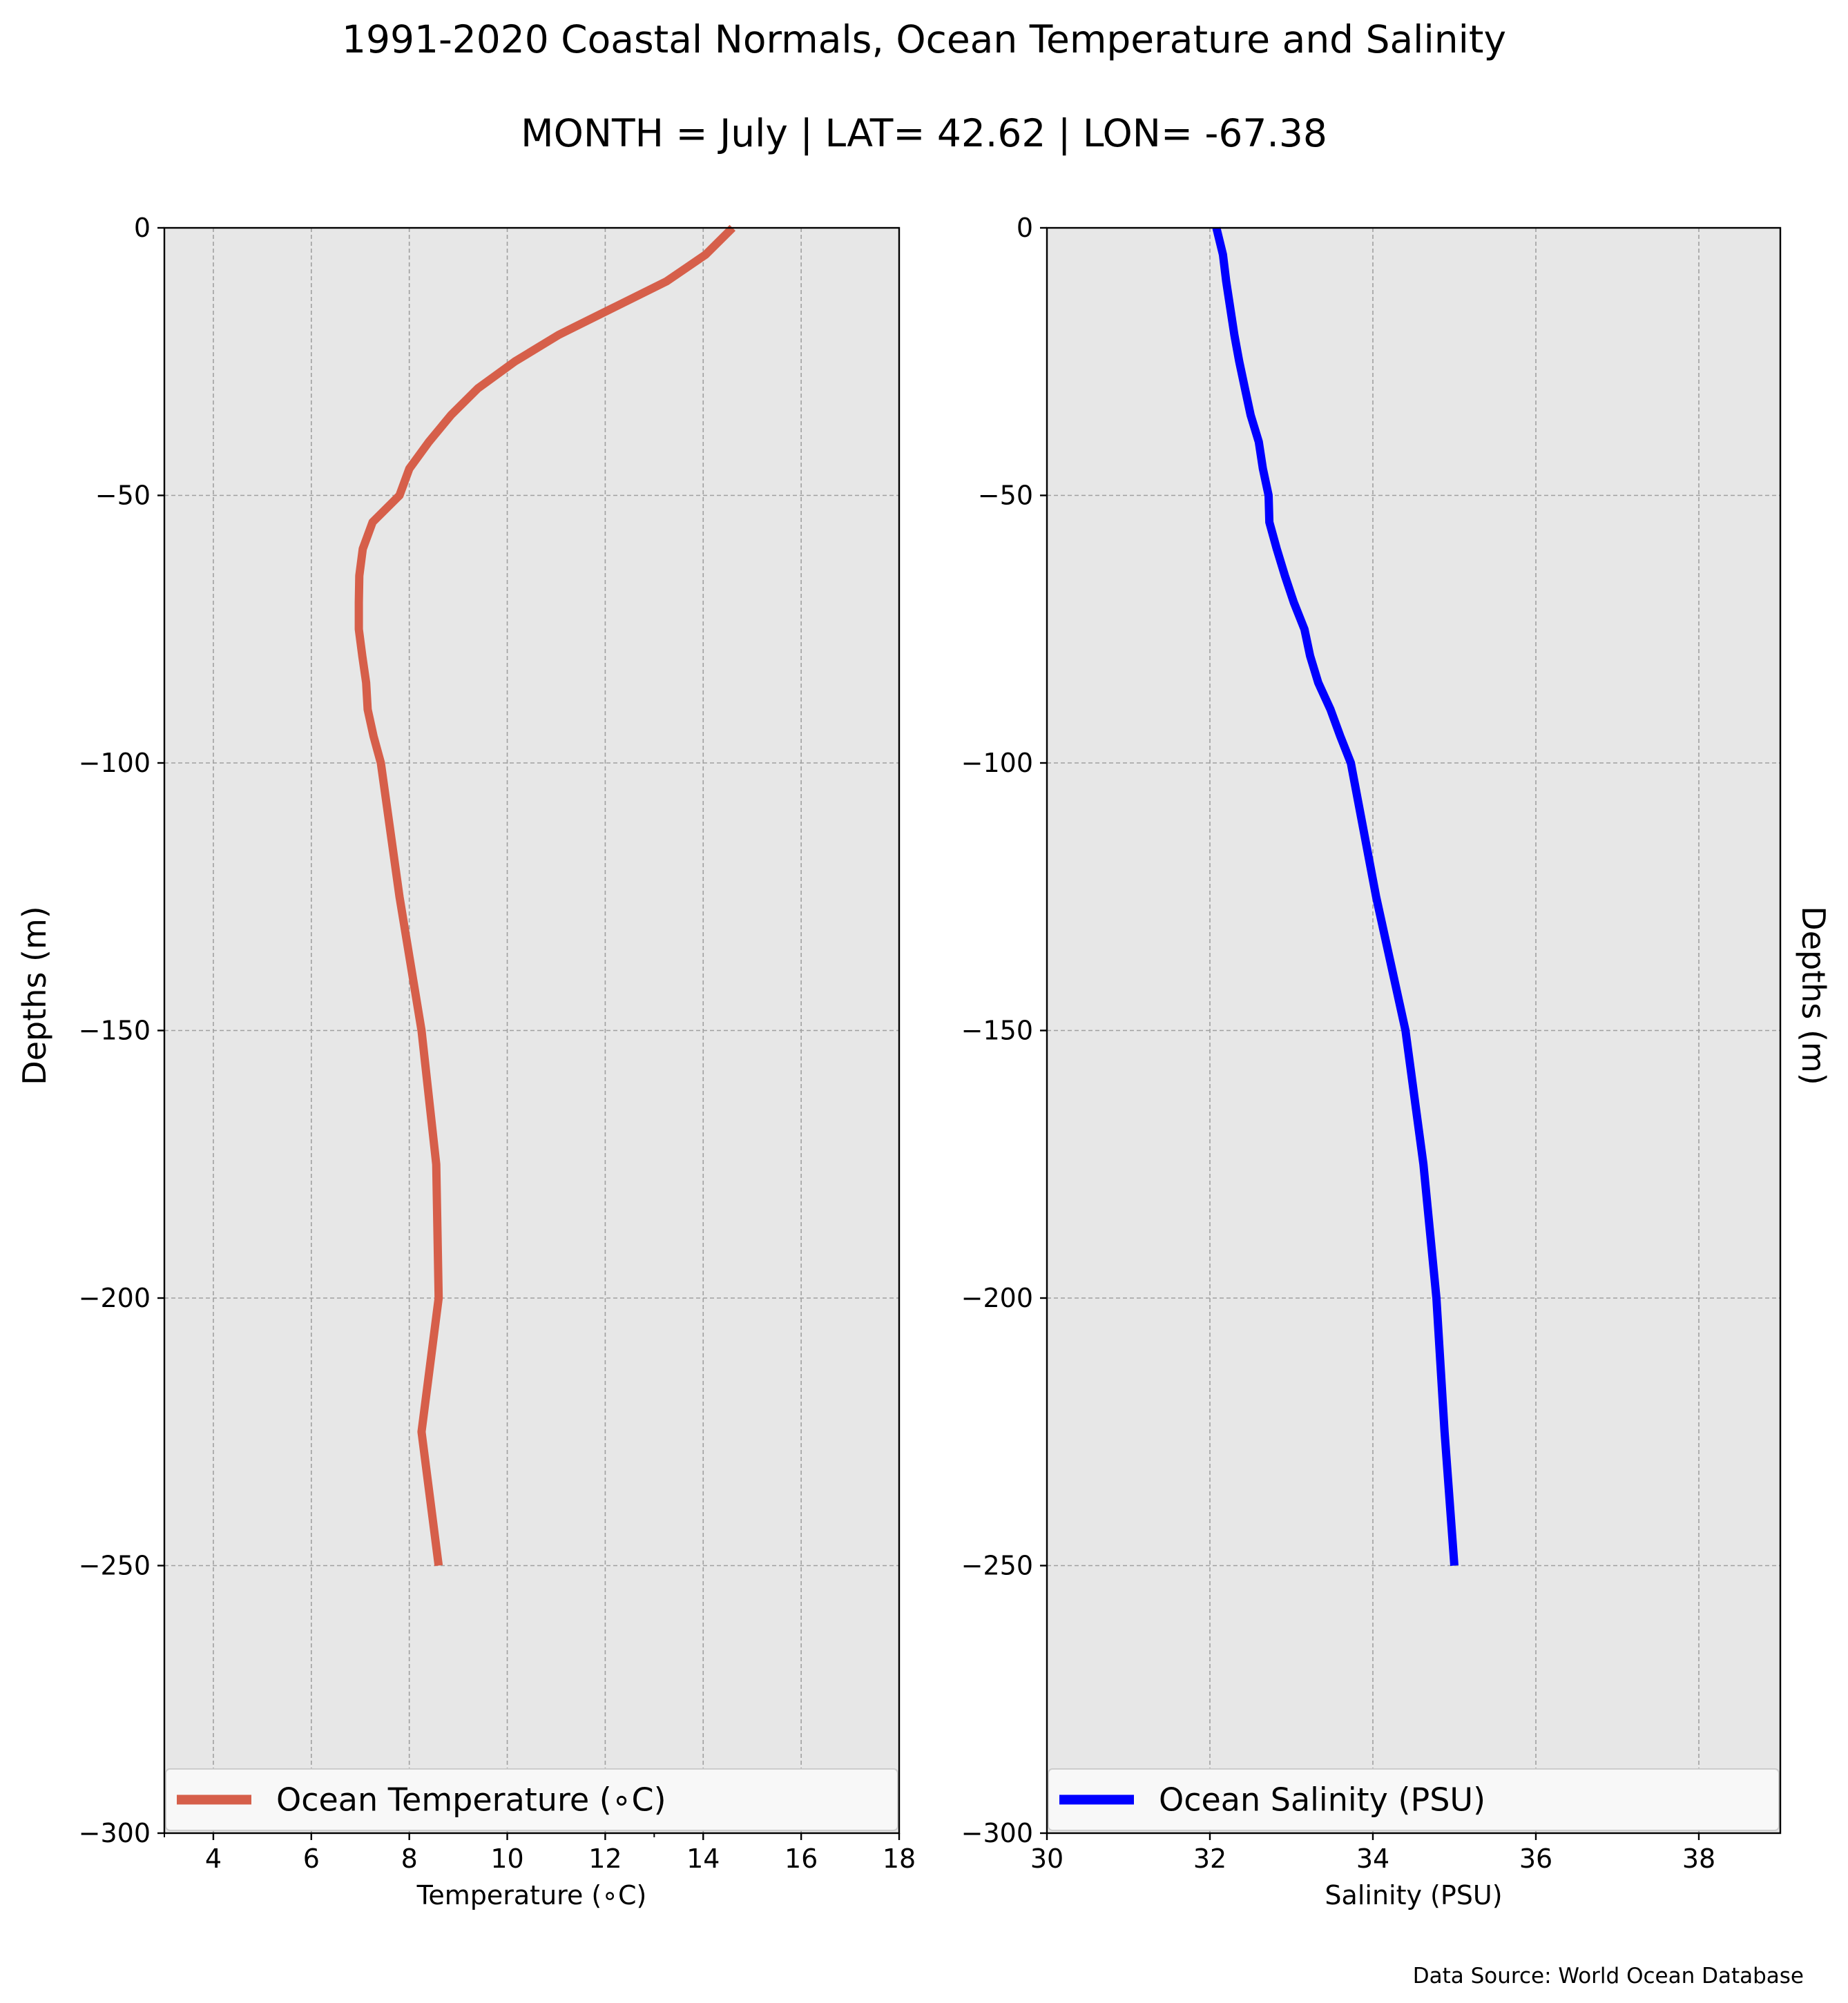 This screenshot has width=1848, height=2003. I want to click on salinity-x-tick-label: 38, so click(1698, 1859).